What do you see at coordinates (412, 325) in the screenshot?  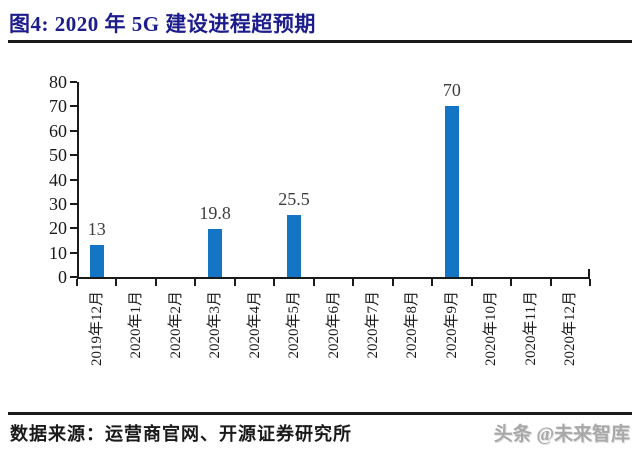 I see `x-axis-label: 2020年8月` at bounding box center [412, 325].